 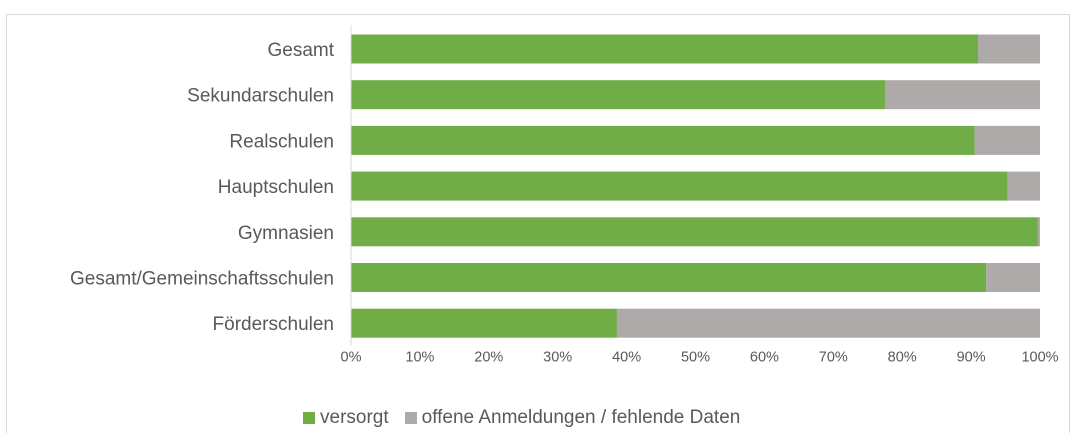 I want to click on category-label-realschulen: Realschulen, so click(x=281, y=141).